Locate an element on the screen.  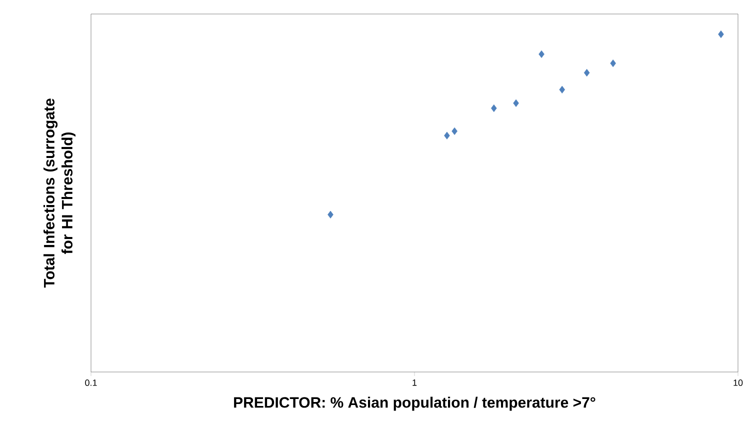
x-tick-label: 1 is located at coordinates (414, 383).